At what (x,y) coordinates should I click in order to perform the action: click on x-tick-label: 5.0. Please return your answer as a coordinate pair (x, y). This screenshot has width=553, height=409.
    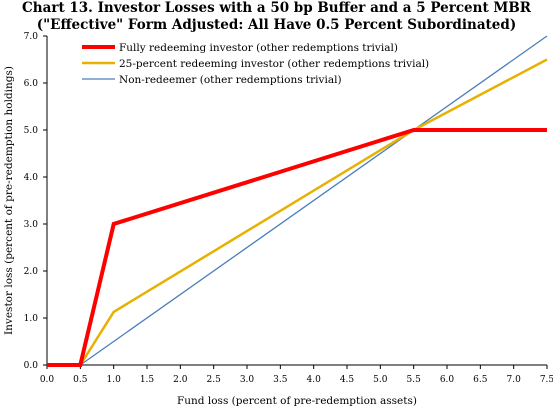
    Looking at the image, I should click on (380, 380).